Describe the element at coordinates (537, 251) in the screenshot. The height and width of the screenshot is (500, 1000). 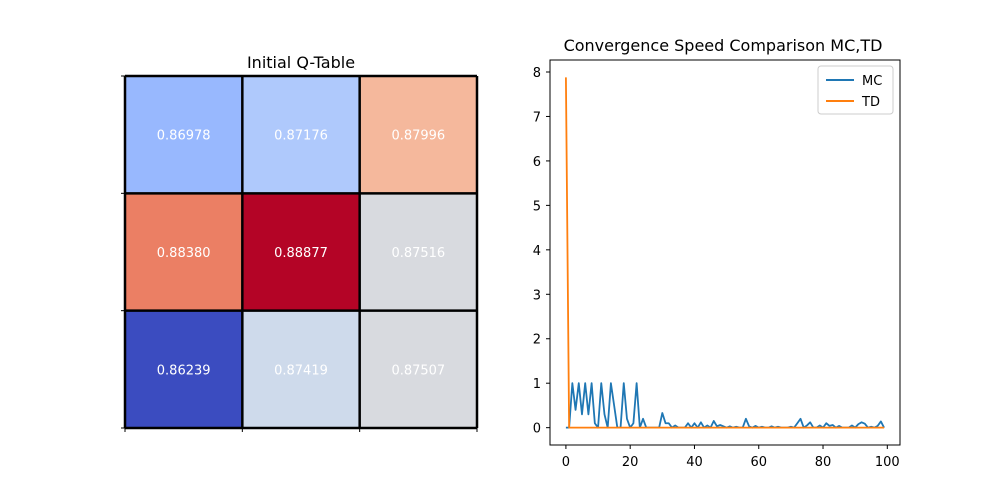
I see `y-tick-label: 4` at that location.